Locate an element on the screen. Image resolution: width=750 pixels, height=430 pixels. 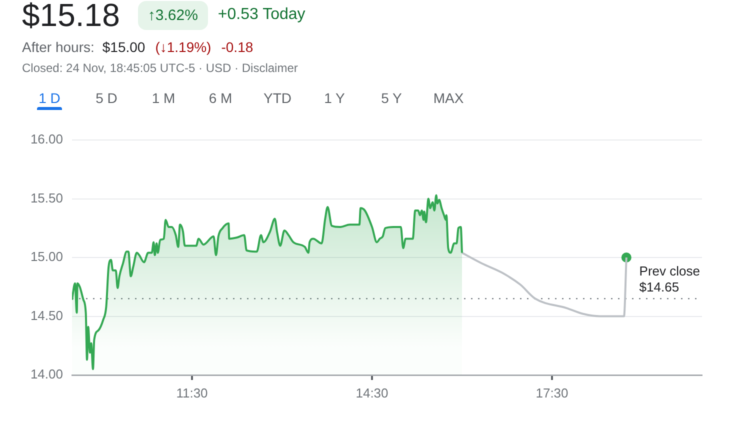
chart-title: $15.18 is located at coordinates (71, 16).